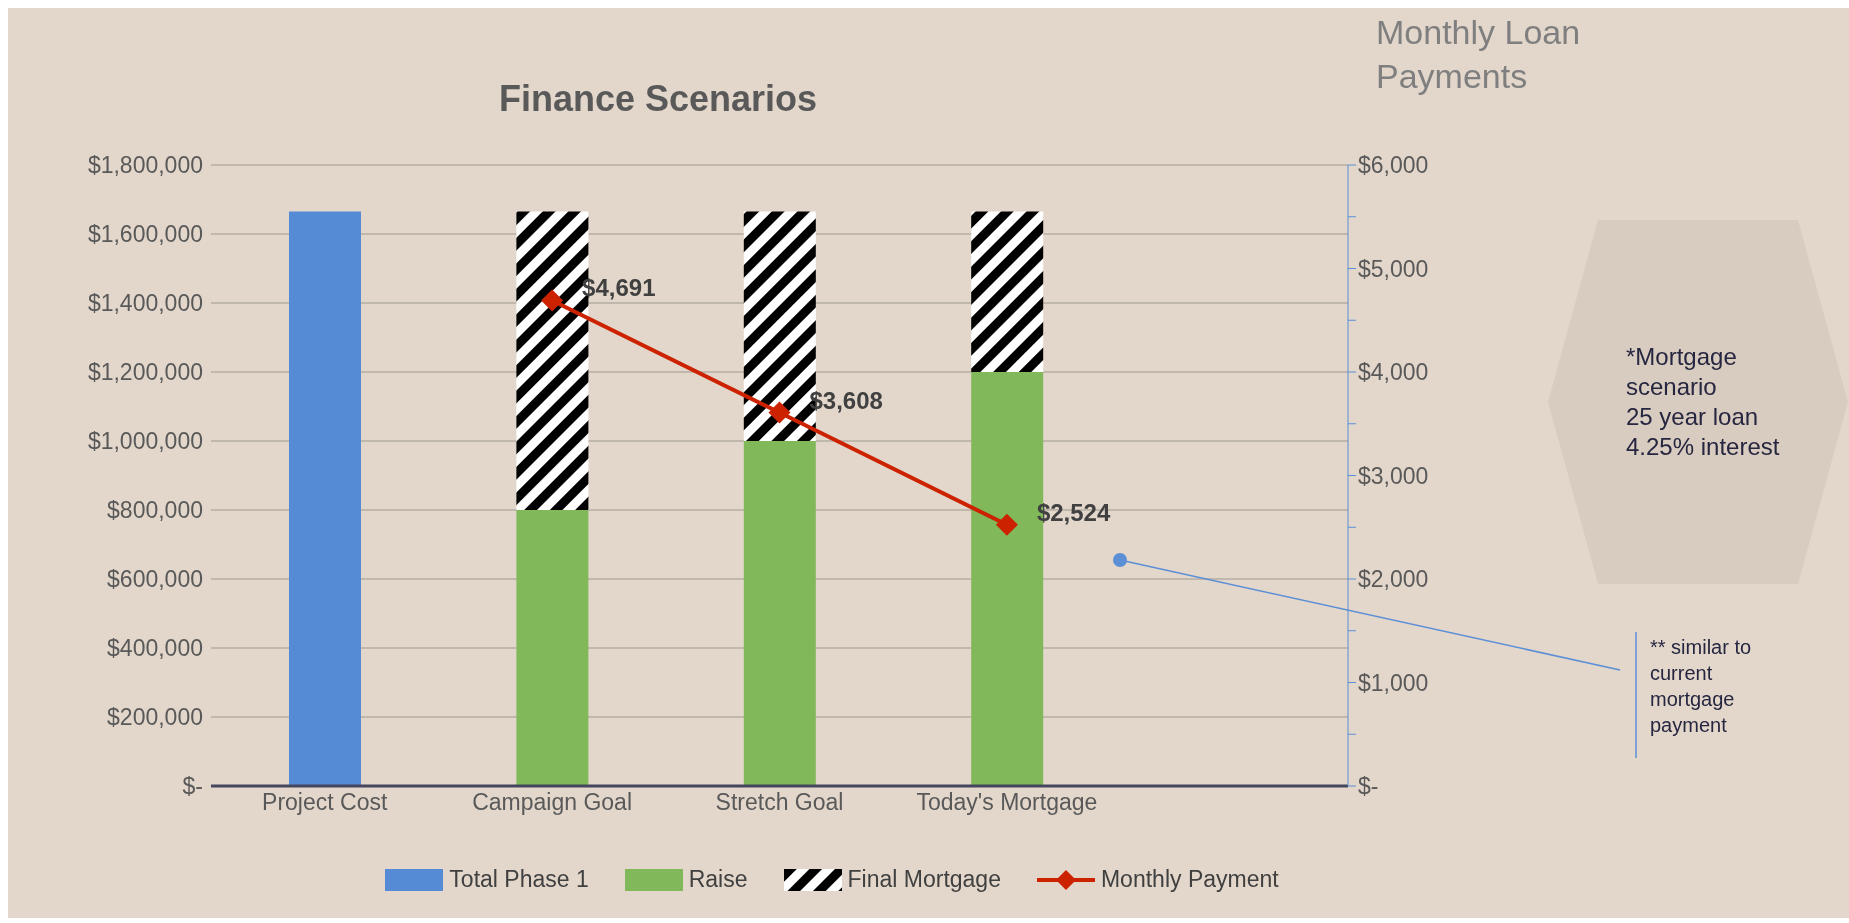  What do you see at coordinates (145, 372) in the screenshot?
I see `y-tick-label: $1,200,000` at bounding box center [145, 372].